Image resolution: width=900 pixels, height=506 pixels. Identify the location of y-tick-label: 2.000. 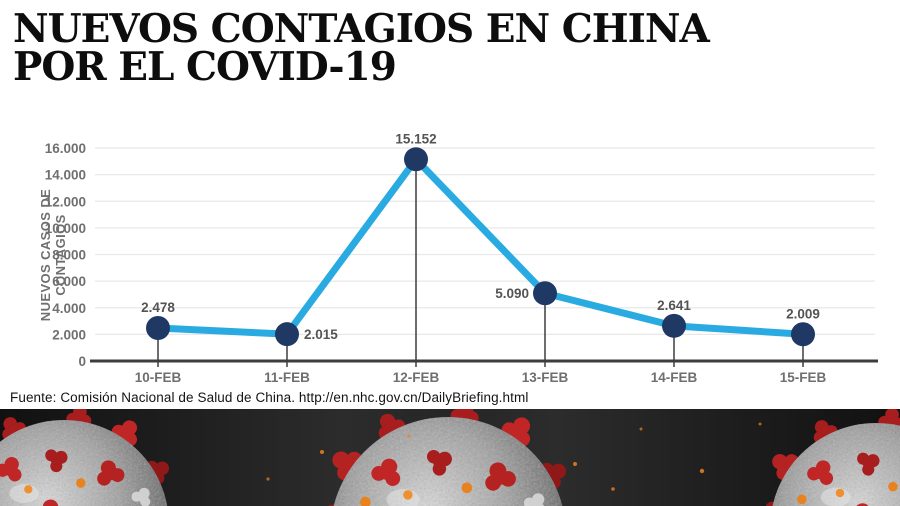
(69, 334).